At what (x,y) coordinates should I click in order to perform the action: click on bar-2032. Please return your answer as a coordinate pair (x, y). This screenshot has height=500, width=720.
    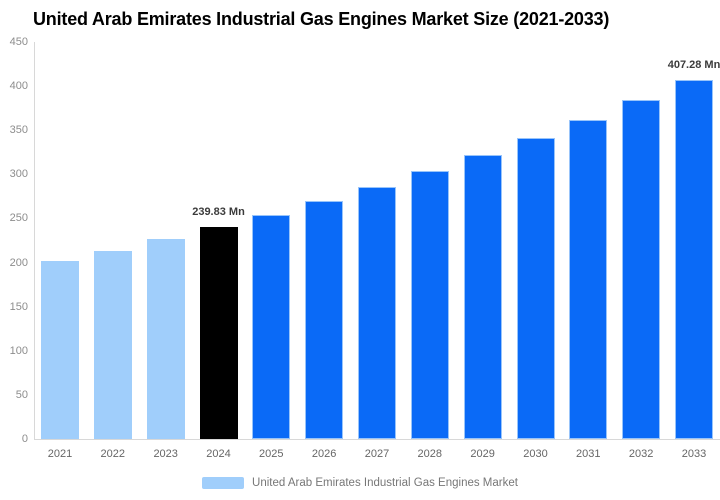
    Looking at the image, I should click on (641, 269).